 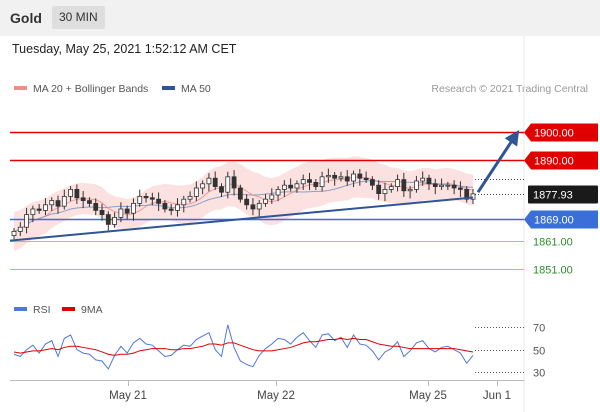 I want to click on legend-label-rsi: RSI, so click(x=42, y=310).